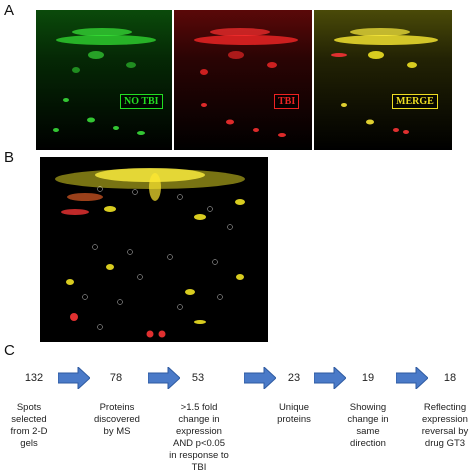 The height and width of the screenshot is (475, 474). What do you see at coordinates (117, 419) in the screenshot?
I see `flow-desc-proteins: Proteins discovered by MS` at bounding box center [117, 419].